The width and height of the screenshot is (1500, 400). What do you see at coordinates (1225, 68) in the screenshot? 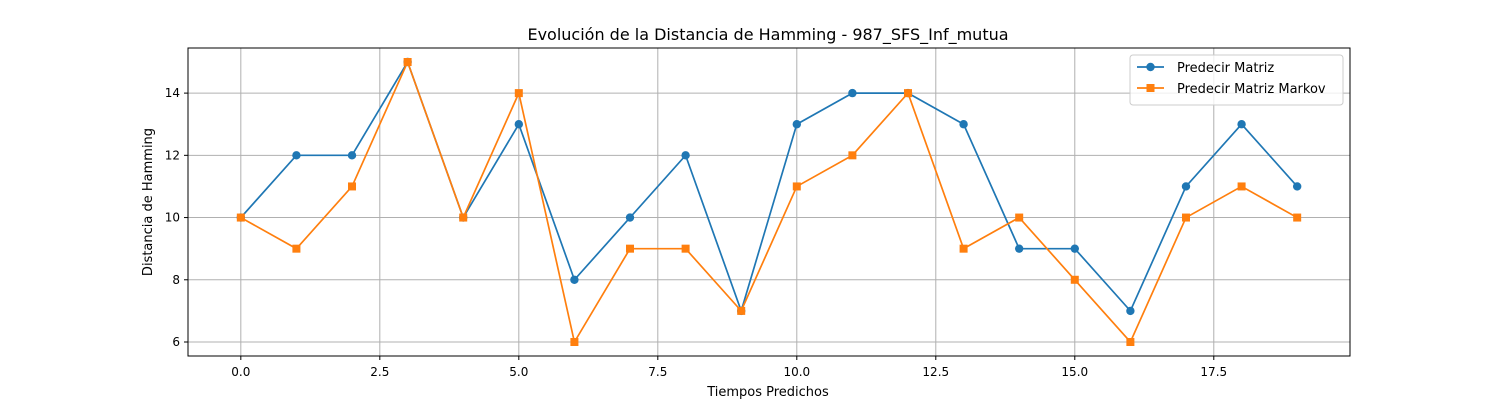
I see `legend-label-predecir-matriz: Predecir Matriz` at bounding box center [1225, 68].